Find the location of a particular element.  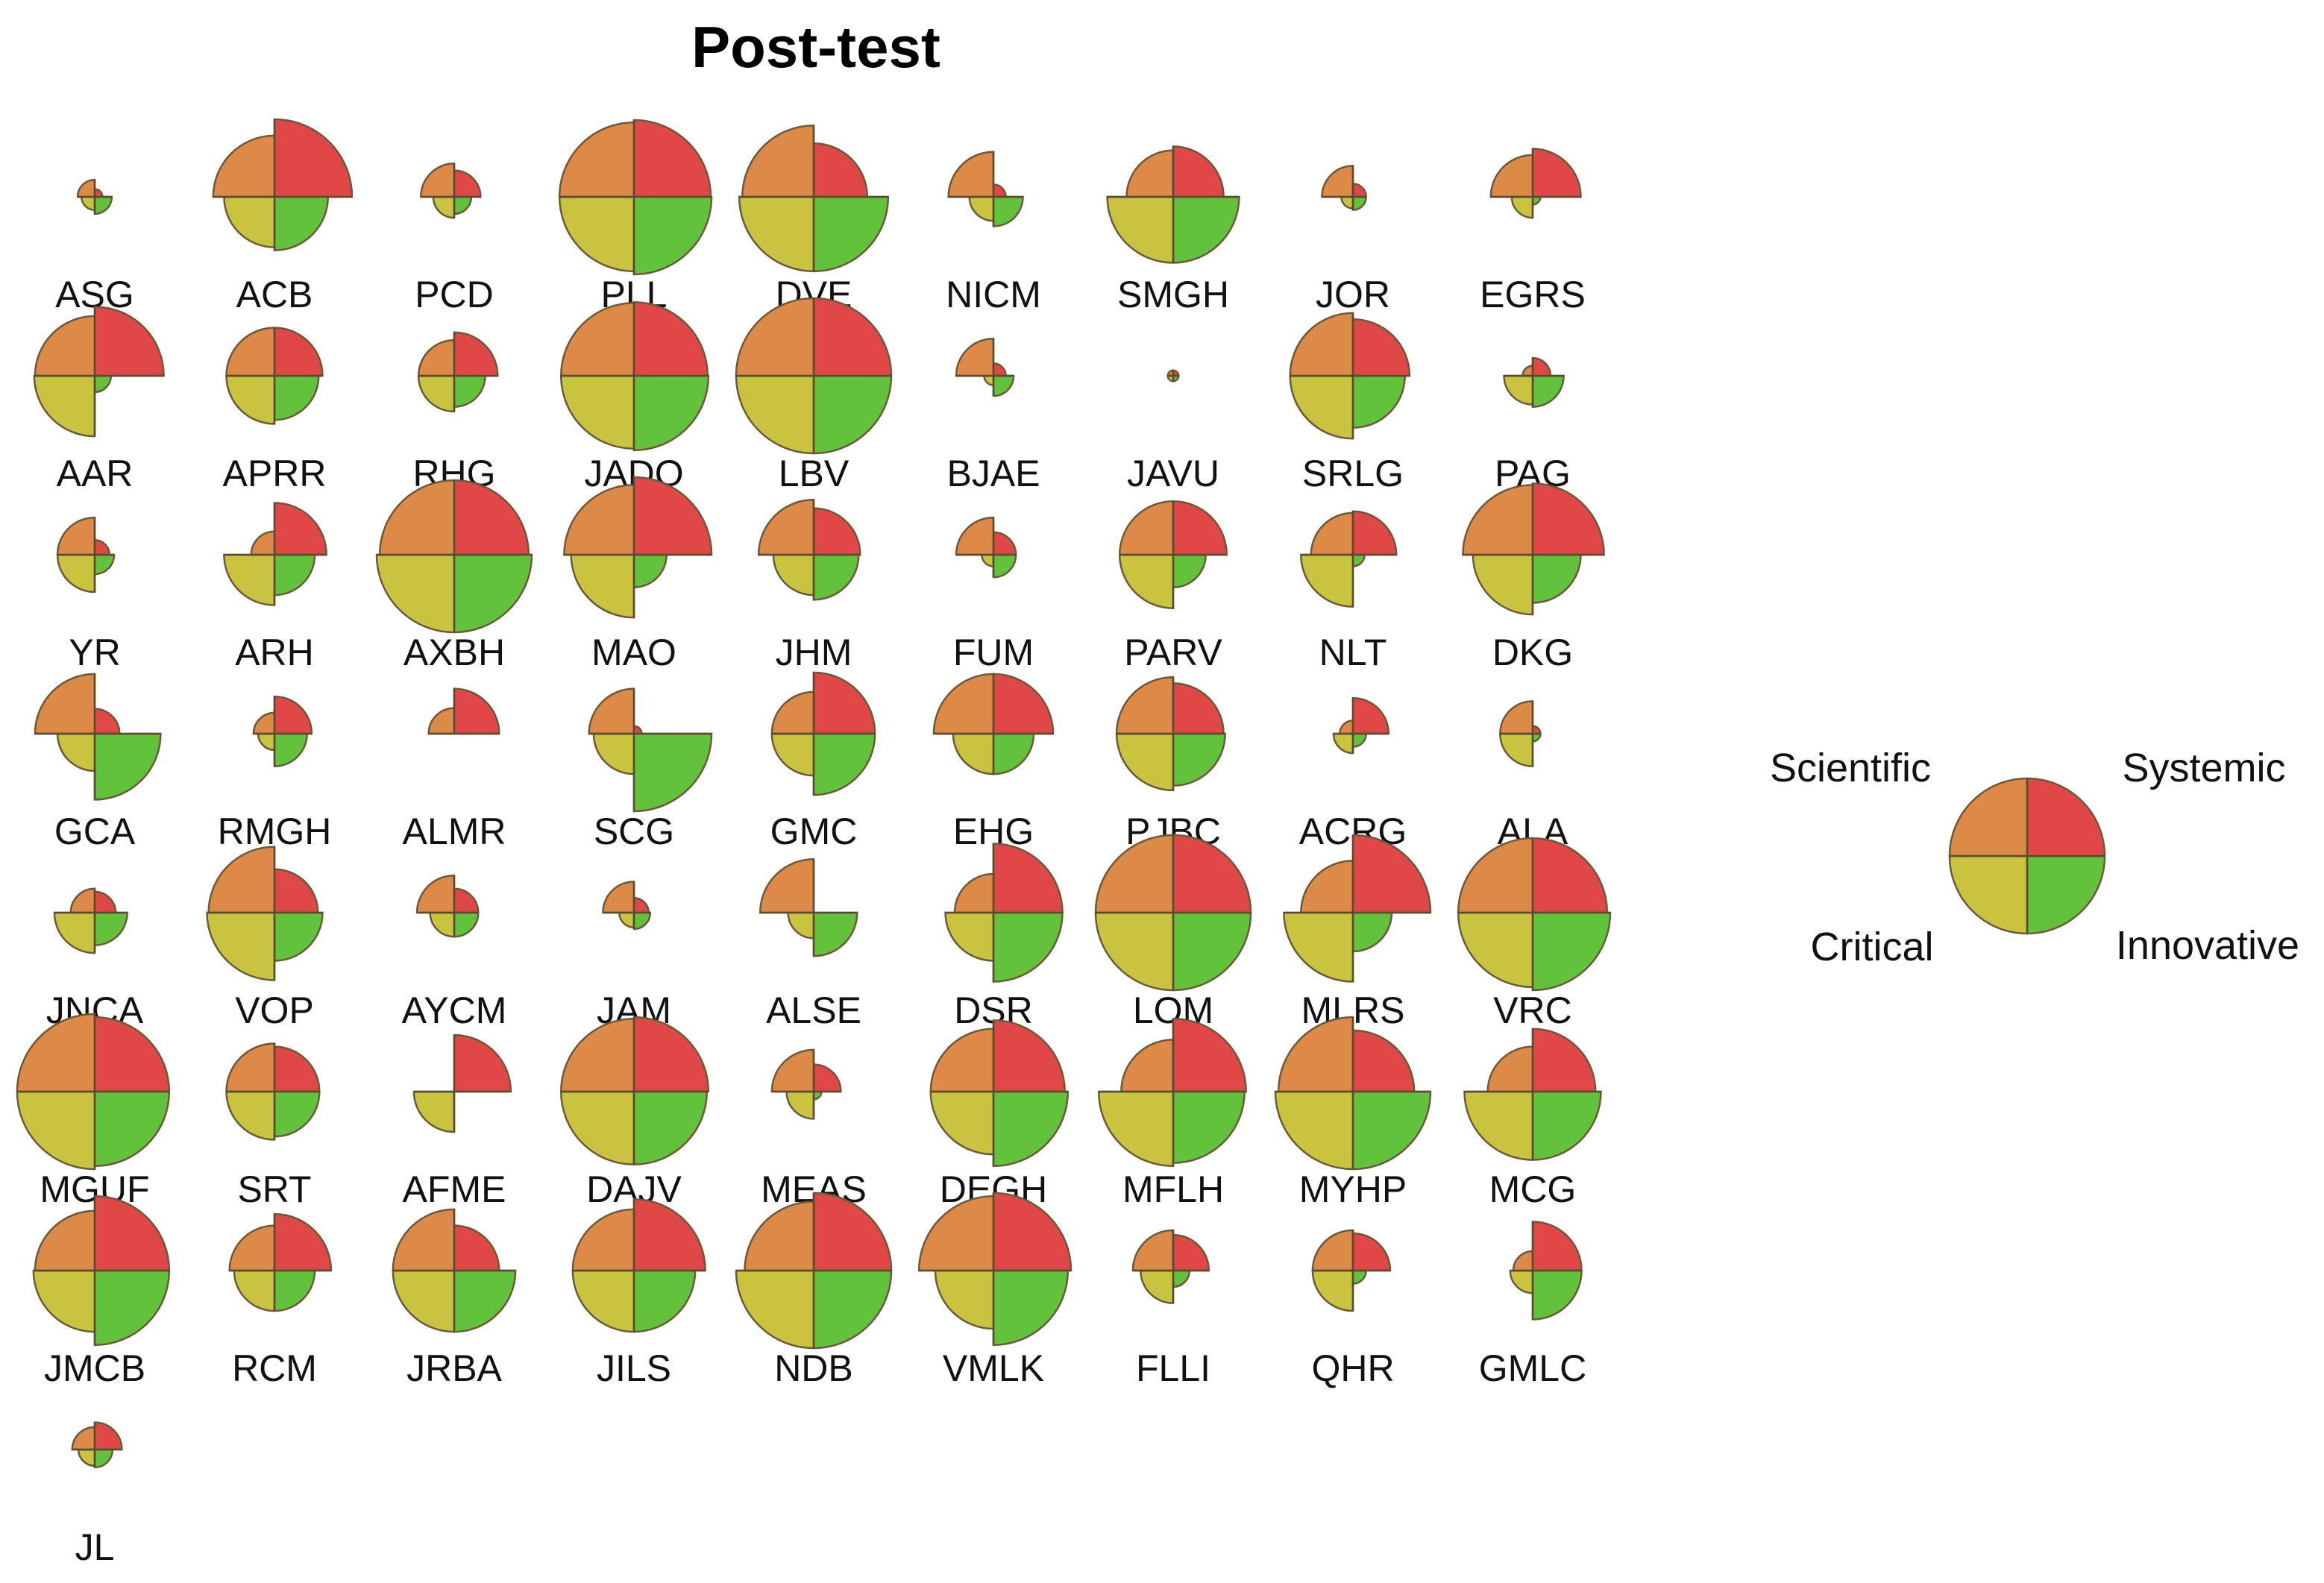

glyph-jadq: JADQ is located at coordinates (634, 397).